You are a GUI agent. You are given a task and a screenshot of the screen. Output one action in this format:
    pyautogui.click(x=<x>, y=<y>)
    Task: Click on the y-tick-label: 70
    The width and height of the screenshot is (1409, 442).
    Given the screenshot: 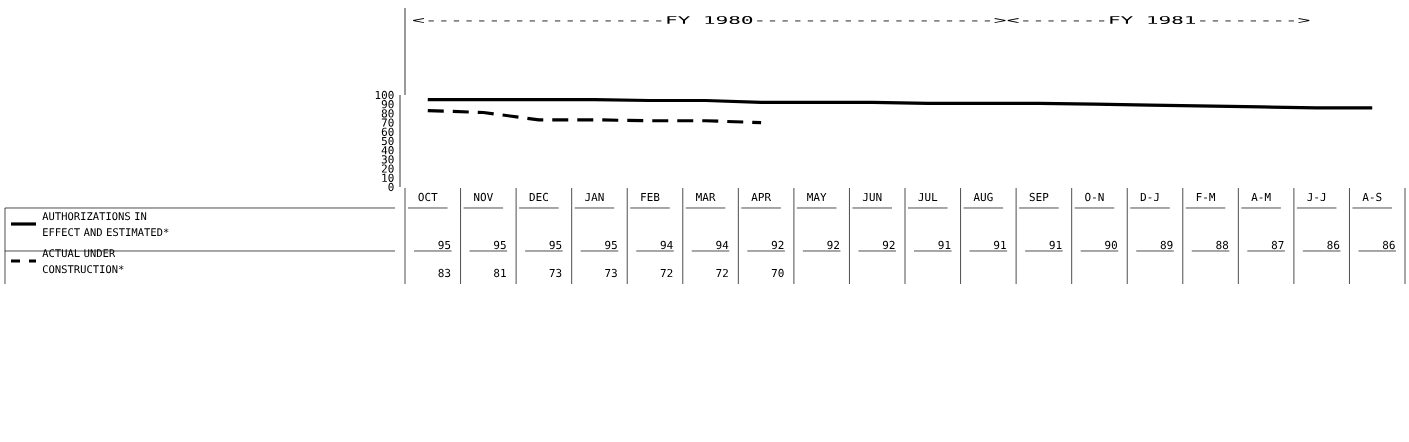 What is the action you would take?
    pyautogui.click(x=387, y=122)
    